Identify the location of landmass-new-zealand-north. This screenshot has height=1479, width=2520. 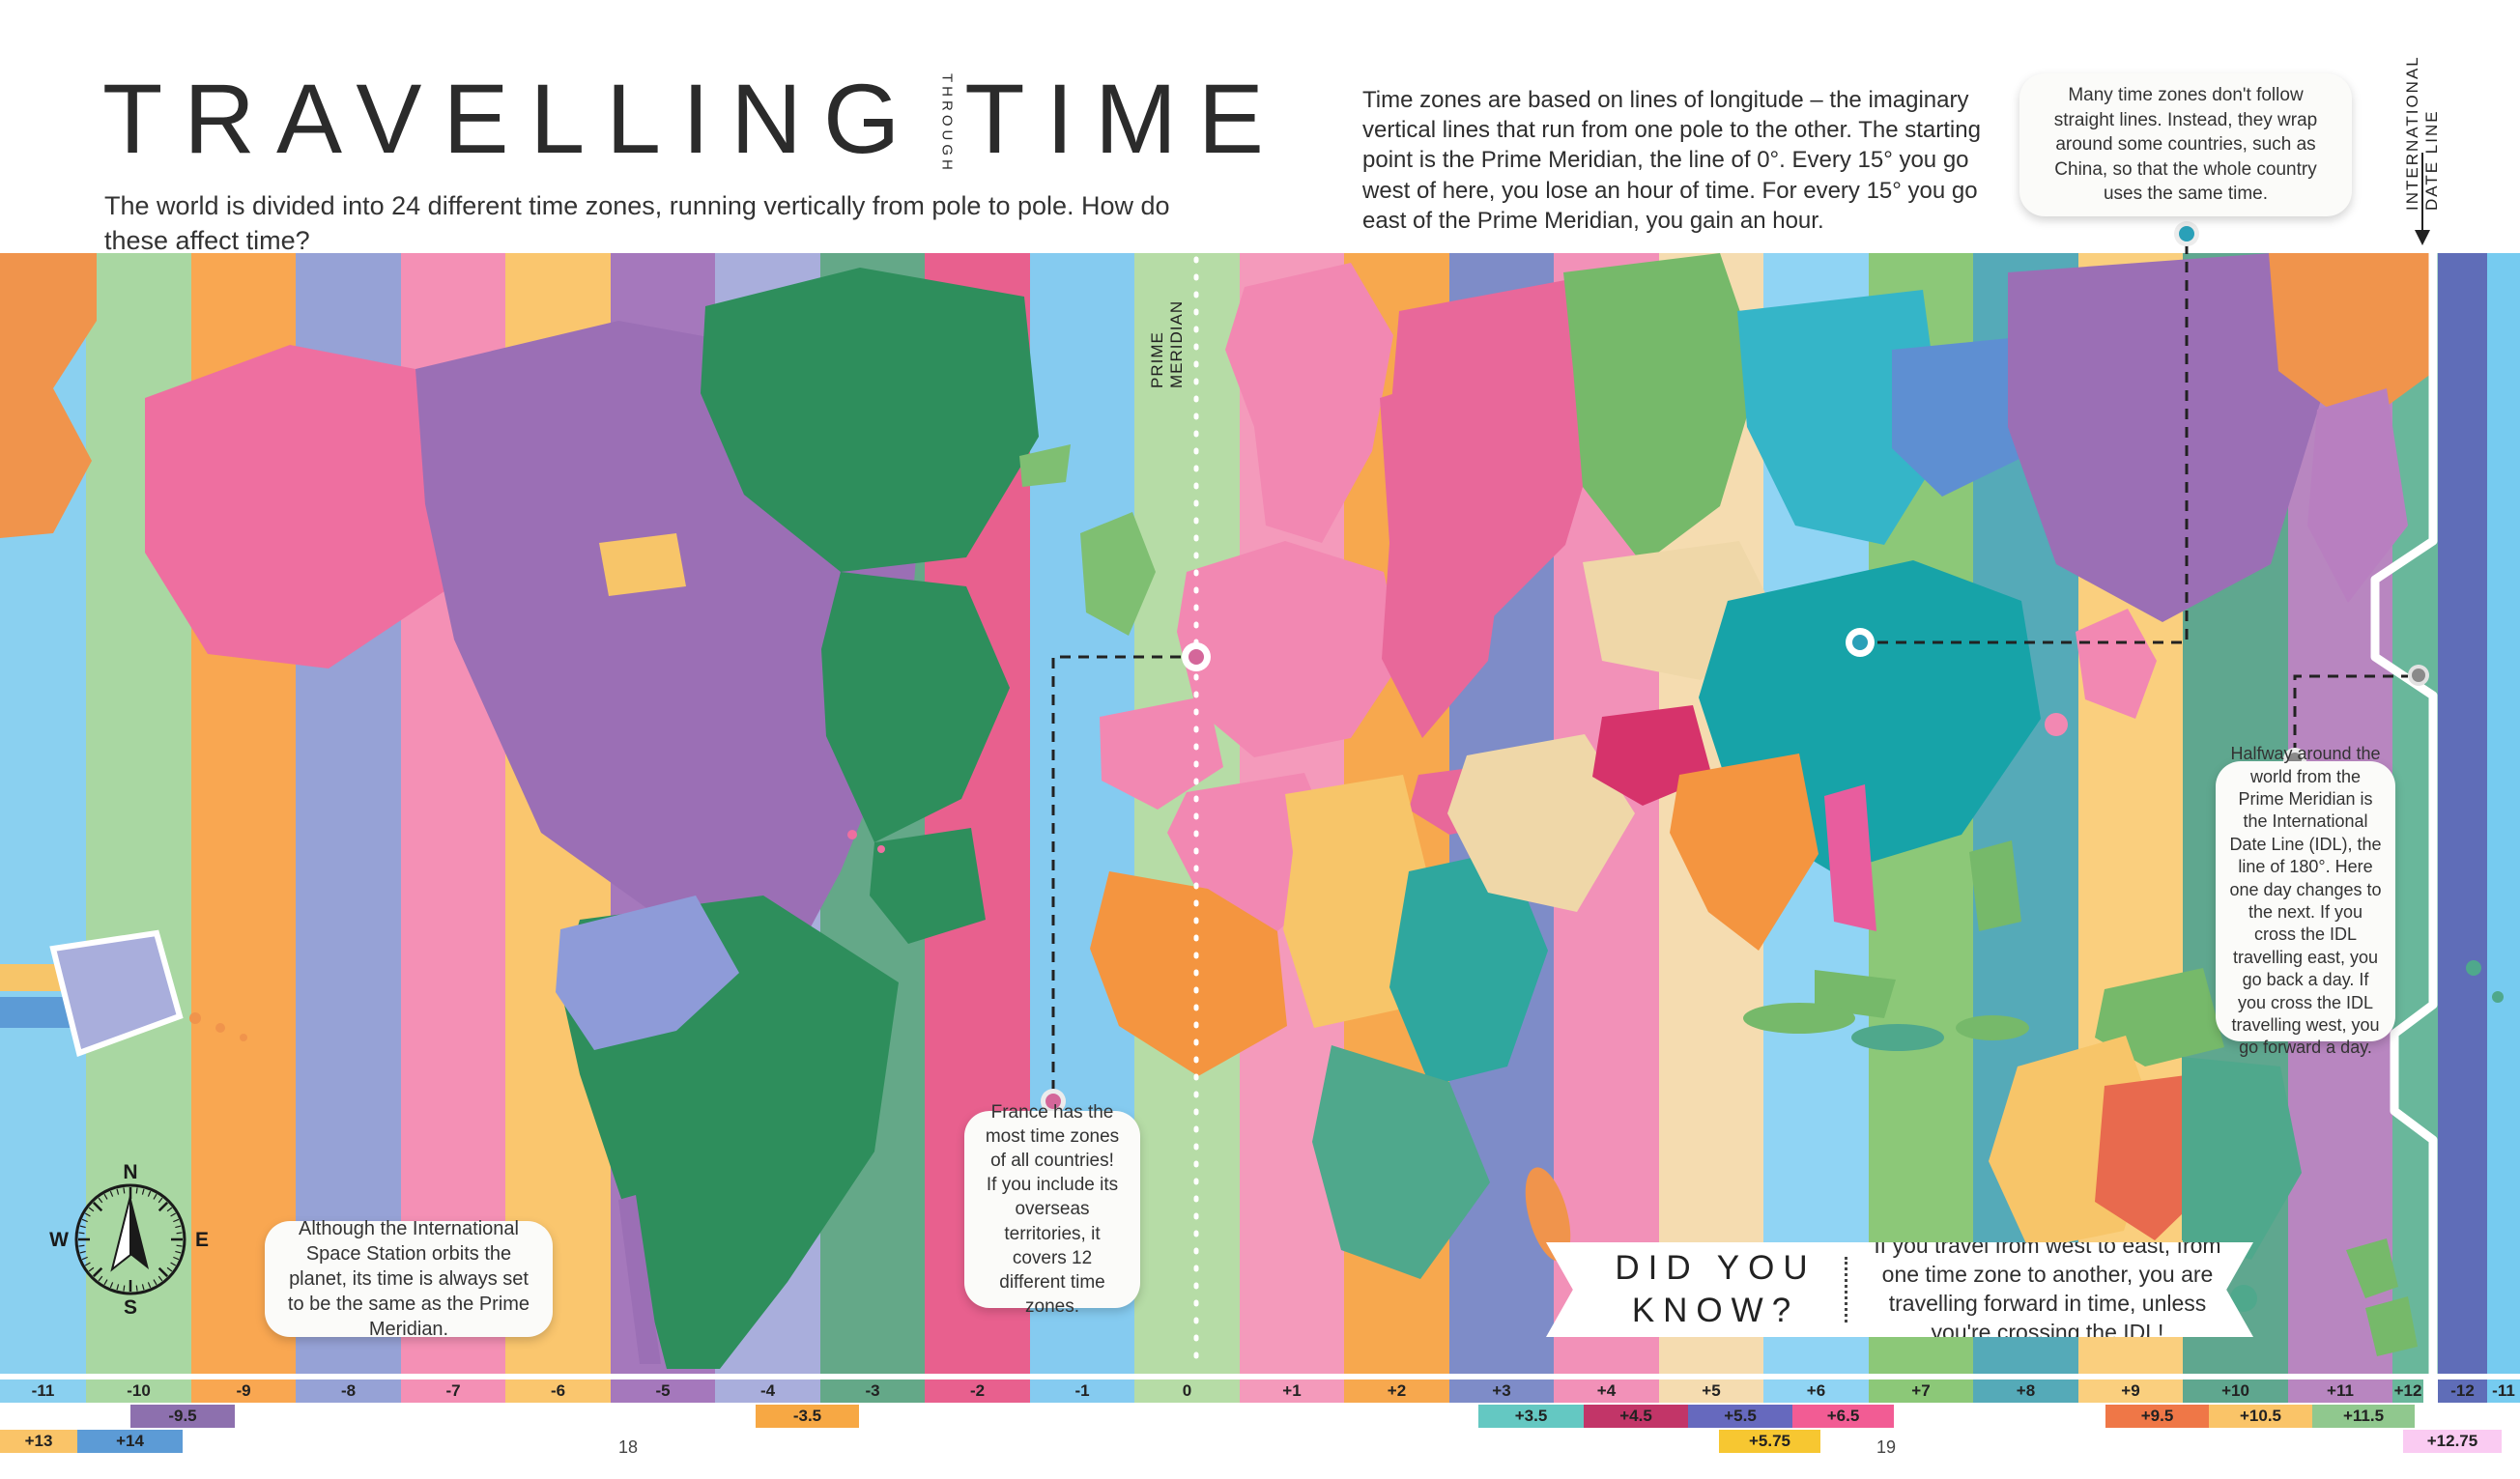
(2372, 1268).